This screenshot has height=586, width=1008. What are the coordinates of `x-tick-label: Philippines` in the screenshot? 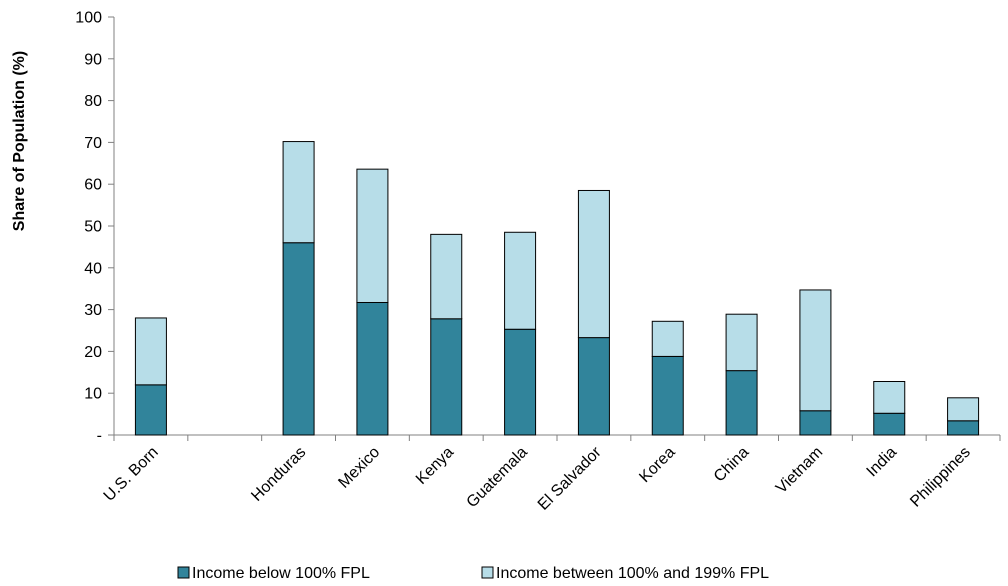 It's located at (940, 477).